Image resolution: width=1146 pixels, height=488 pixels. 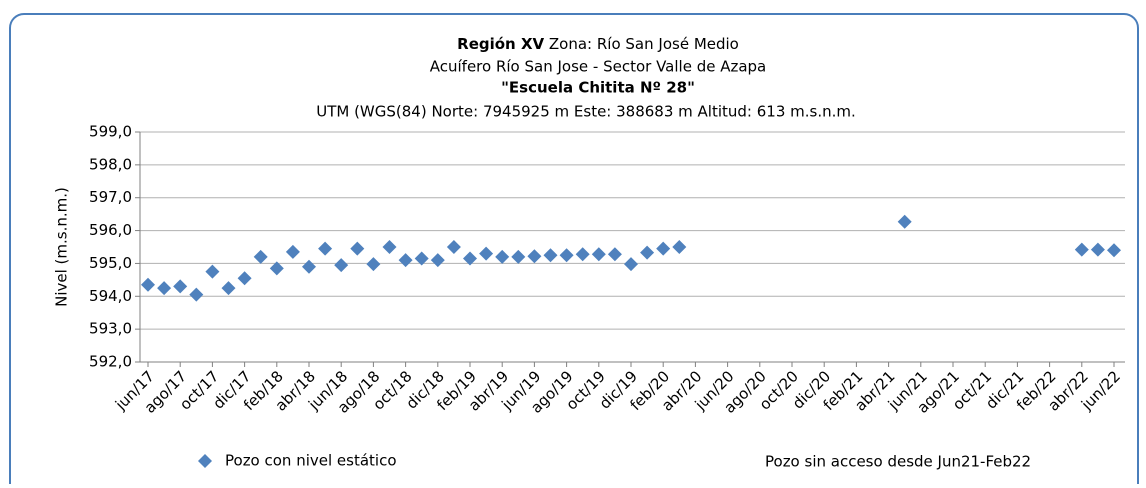 I want to click on legend-label: Pozo con nivel estático, so click(x=311, y=461).